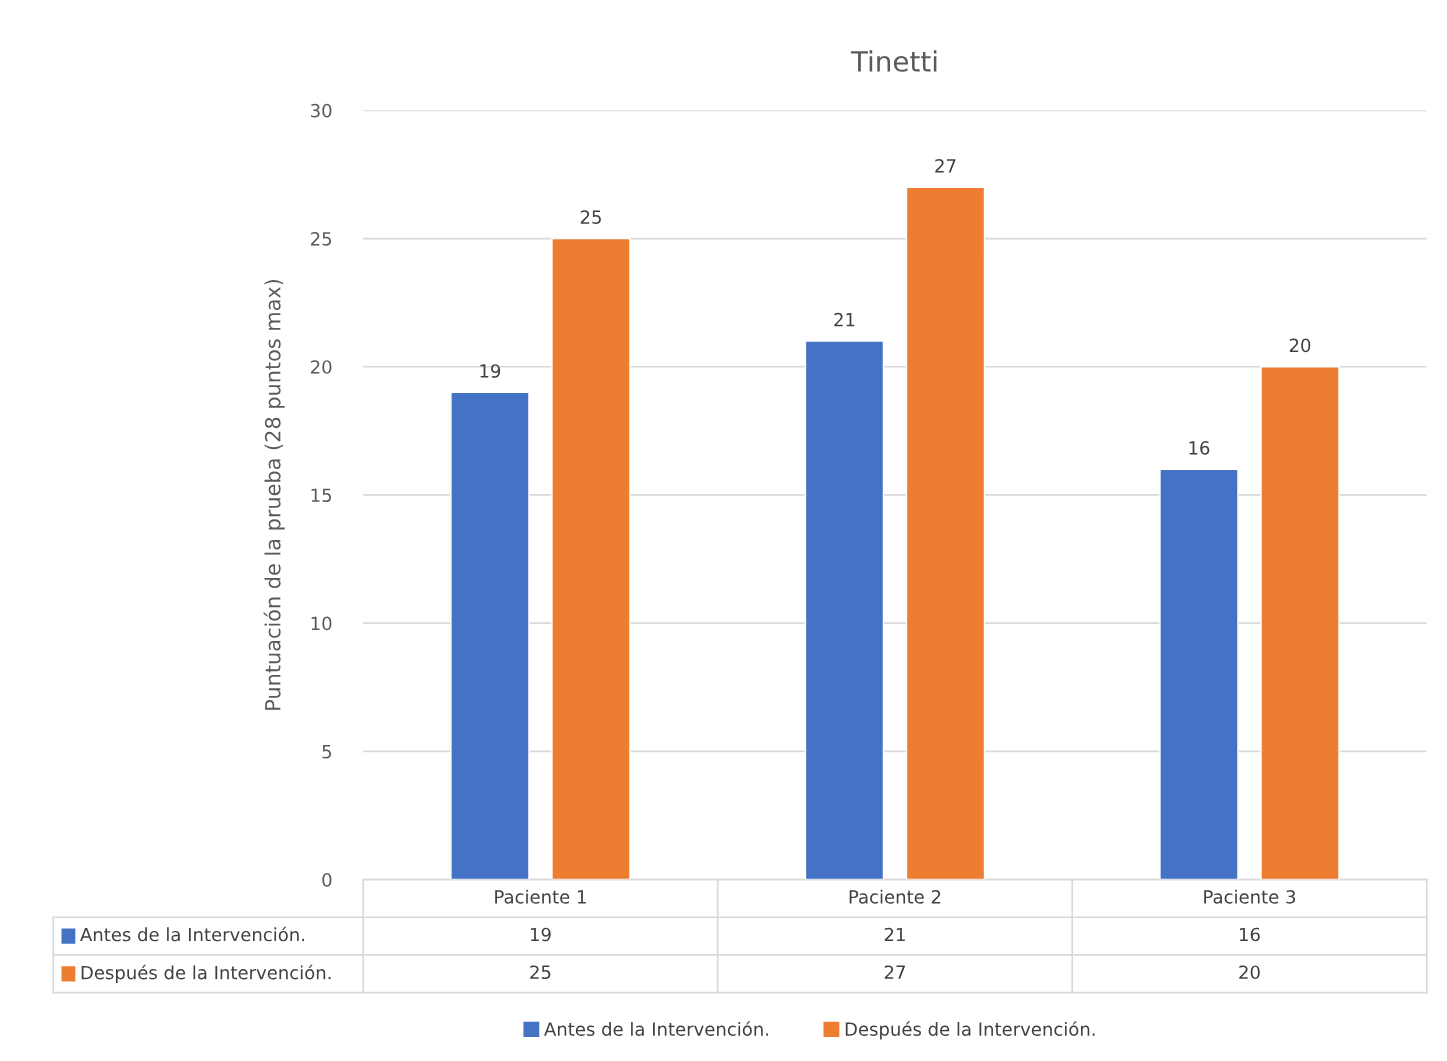 Image resolution: width=1447 pixels, height=1061 pixels. What do you see at coordinates (540, 972) in the screenshot?
I see `text: 25` at bounding box center [540, 972].